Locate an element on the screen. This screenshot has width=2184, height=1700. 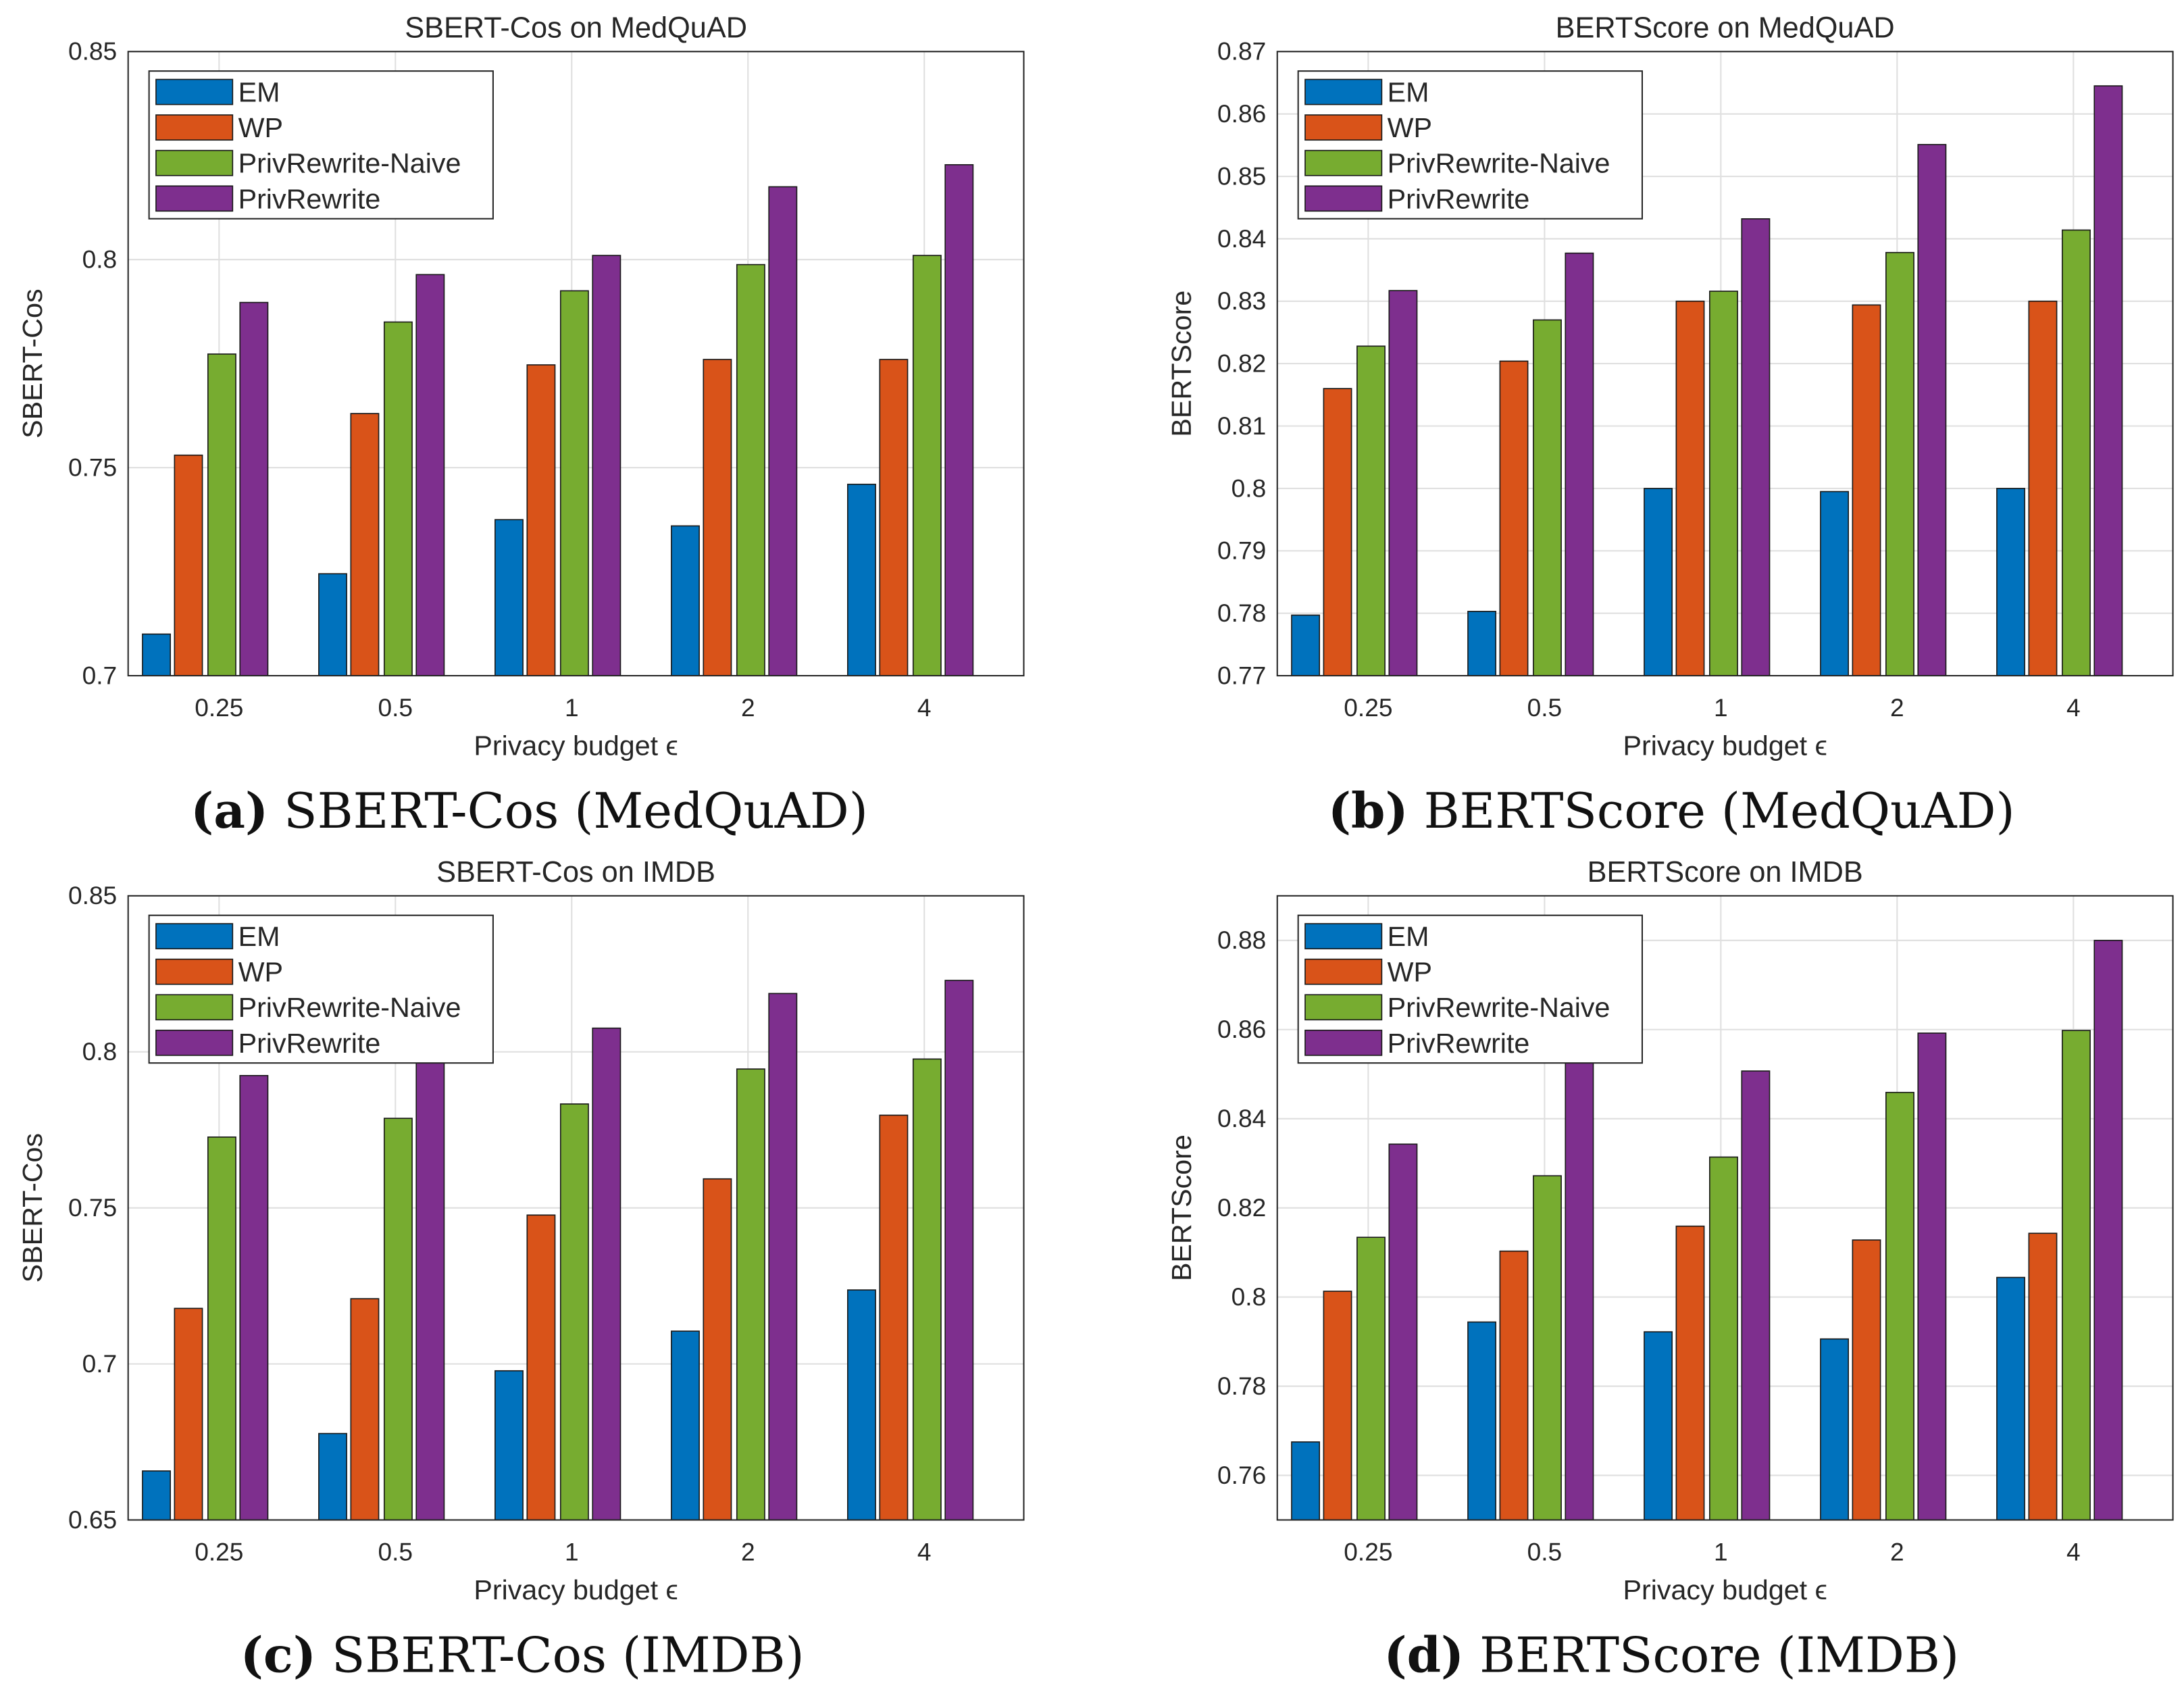
bar-privrewrite-0.5 is located at coordinates (1579, 1279).